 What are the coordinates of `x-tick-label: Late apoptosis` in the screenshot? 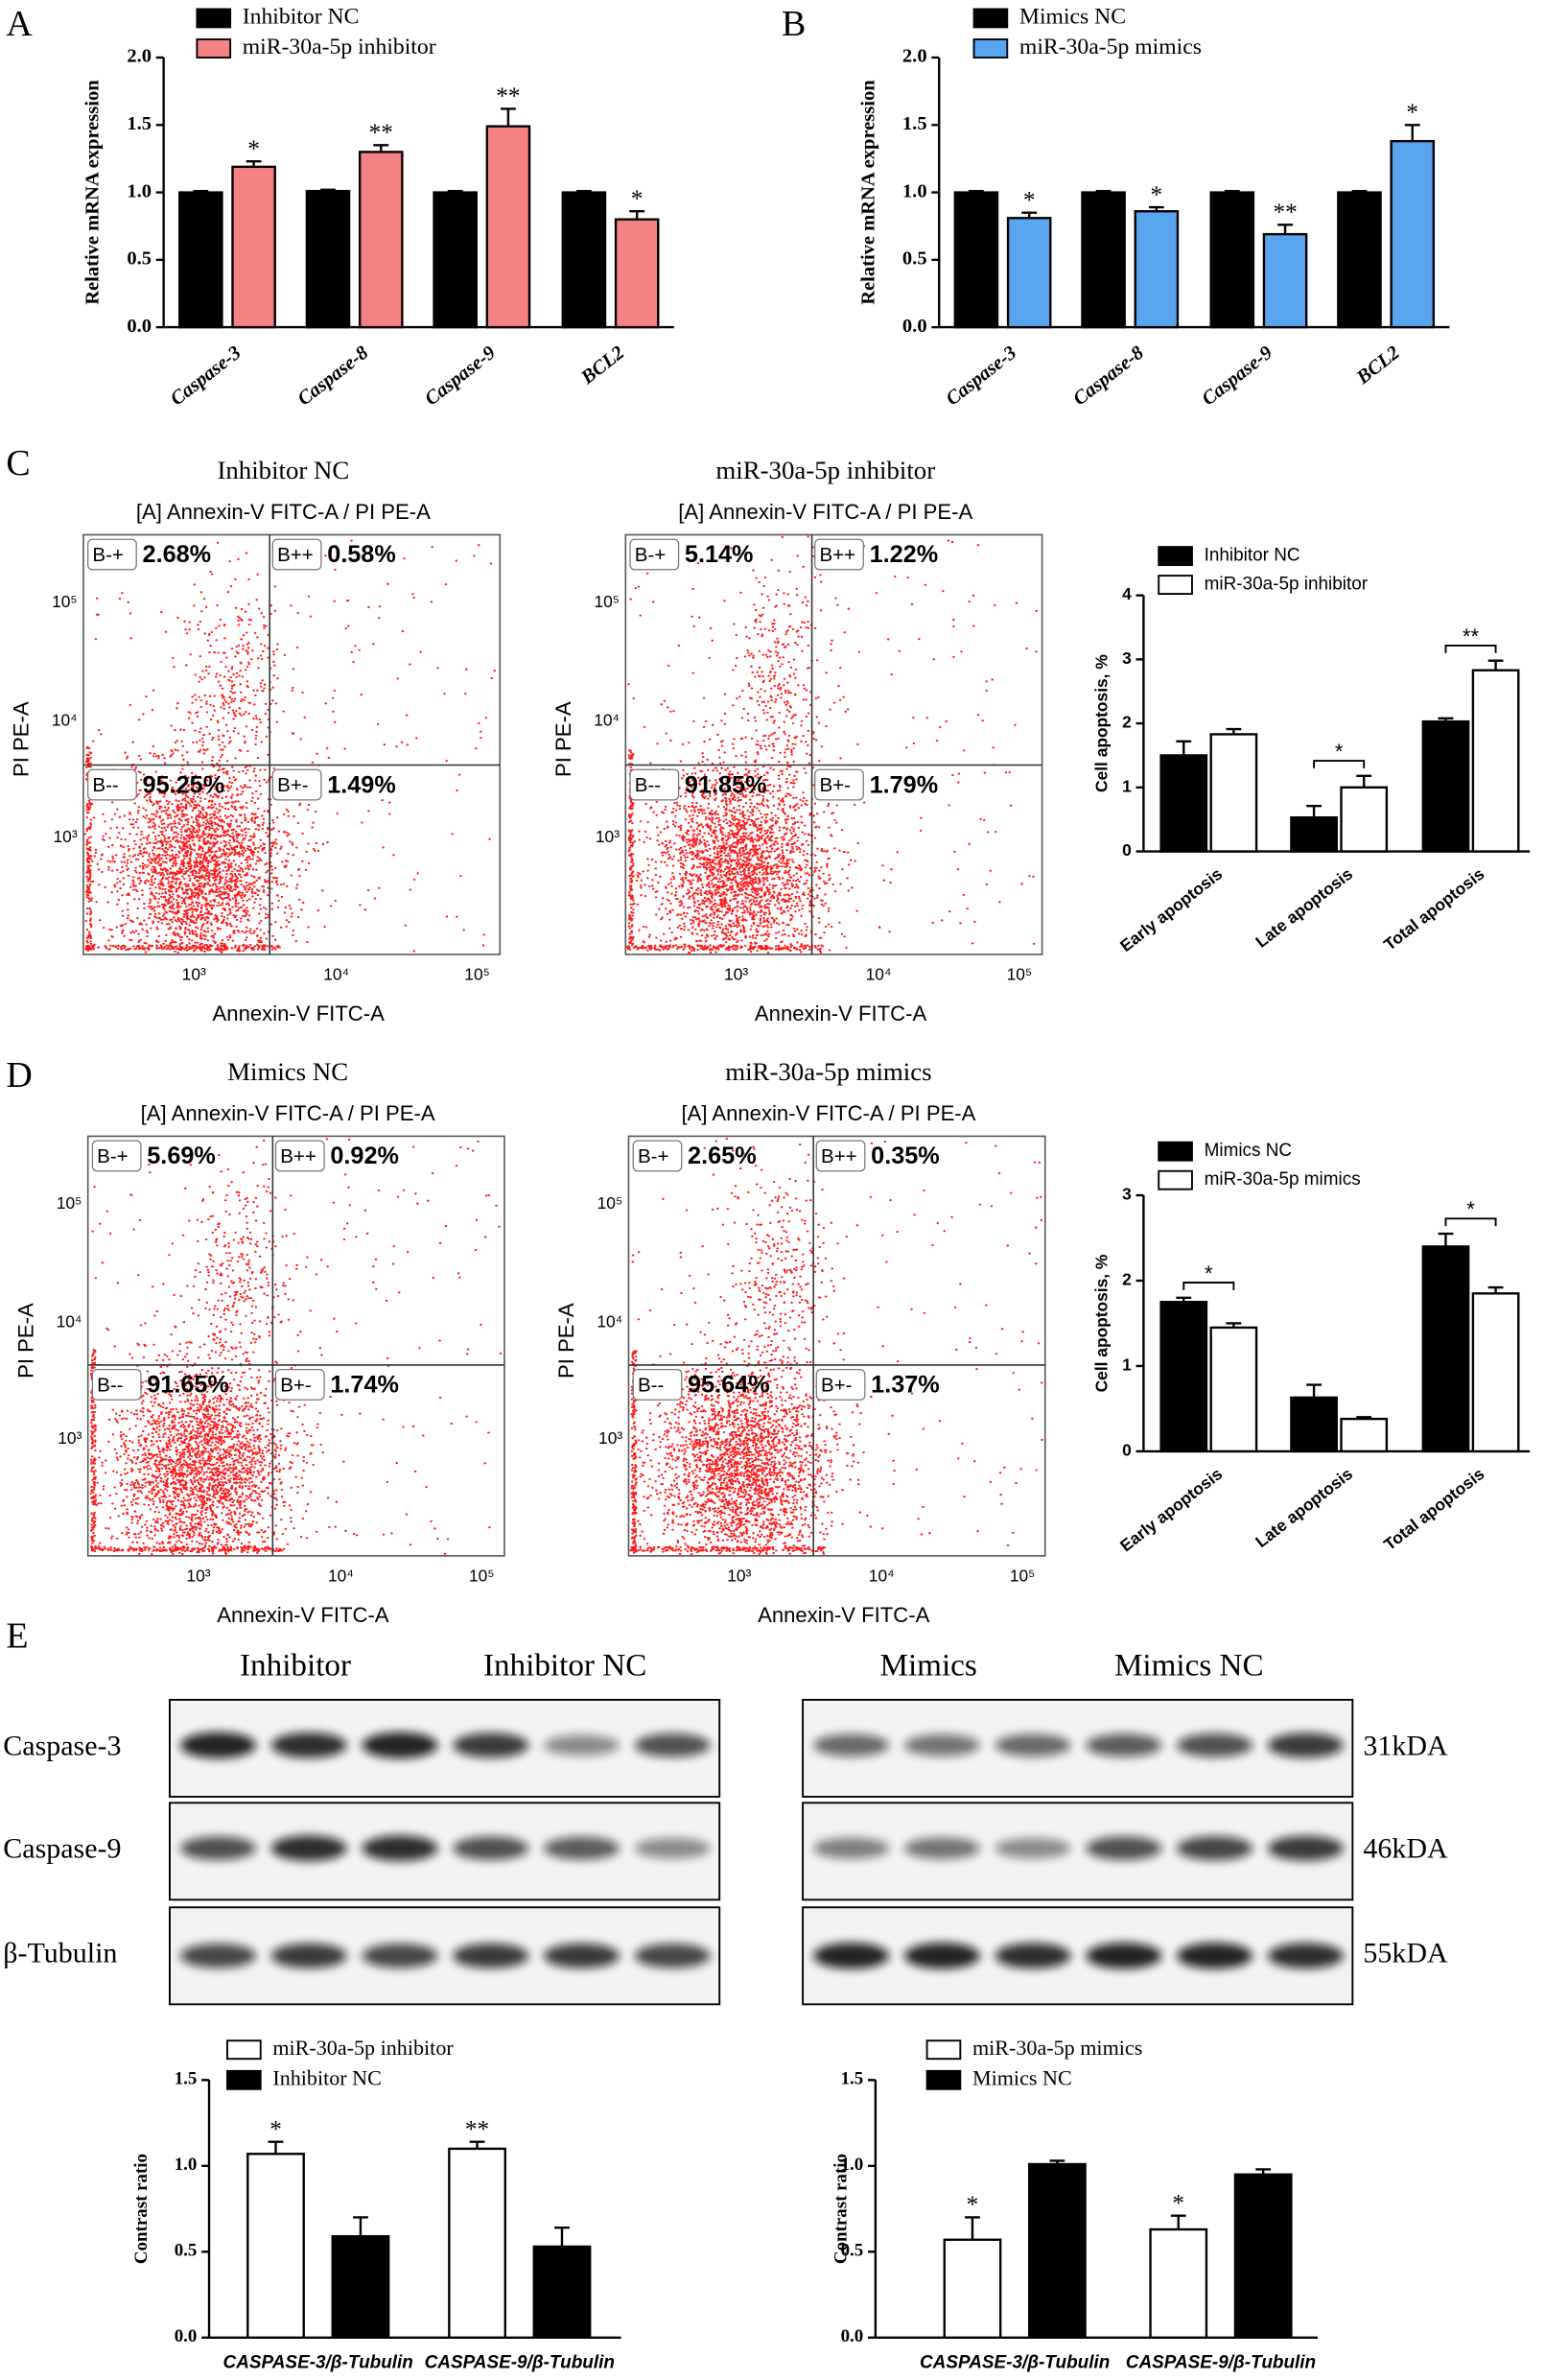 It's located at (1304, 908).